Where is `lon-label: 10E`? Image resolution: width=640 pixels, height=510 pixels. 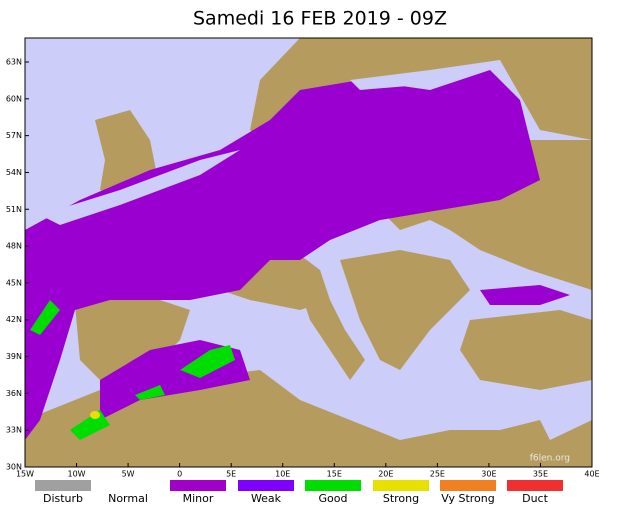 lon-label: 10E is located at coordinates (282, 474).